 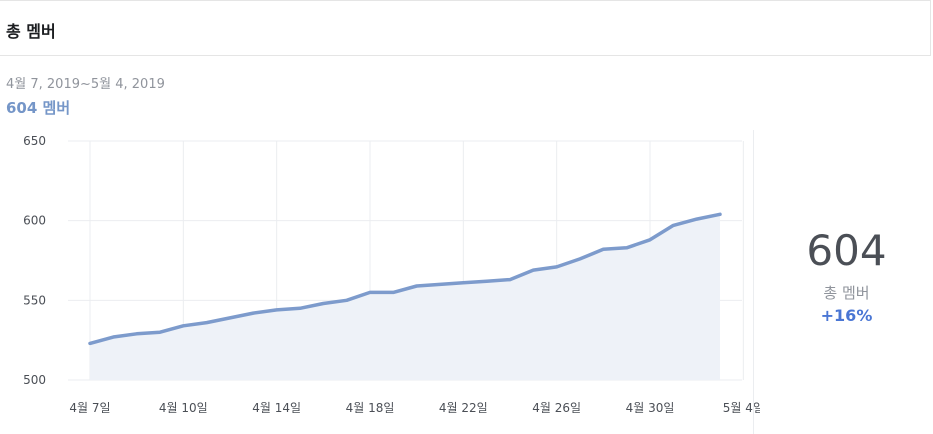 What do you see at coordinates (846, 293) in the screenshot?
I see `total-member-label: 총 멤버` at bounding box center [846, 293].